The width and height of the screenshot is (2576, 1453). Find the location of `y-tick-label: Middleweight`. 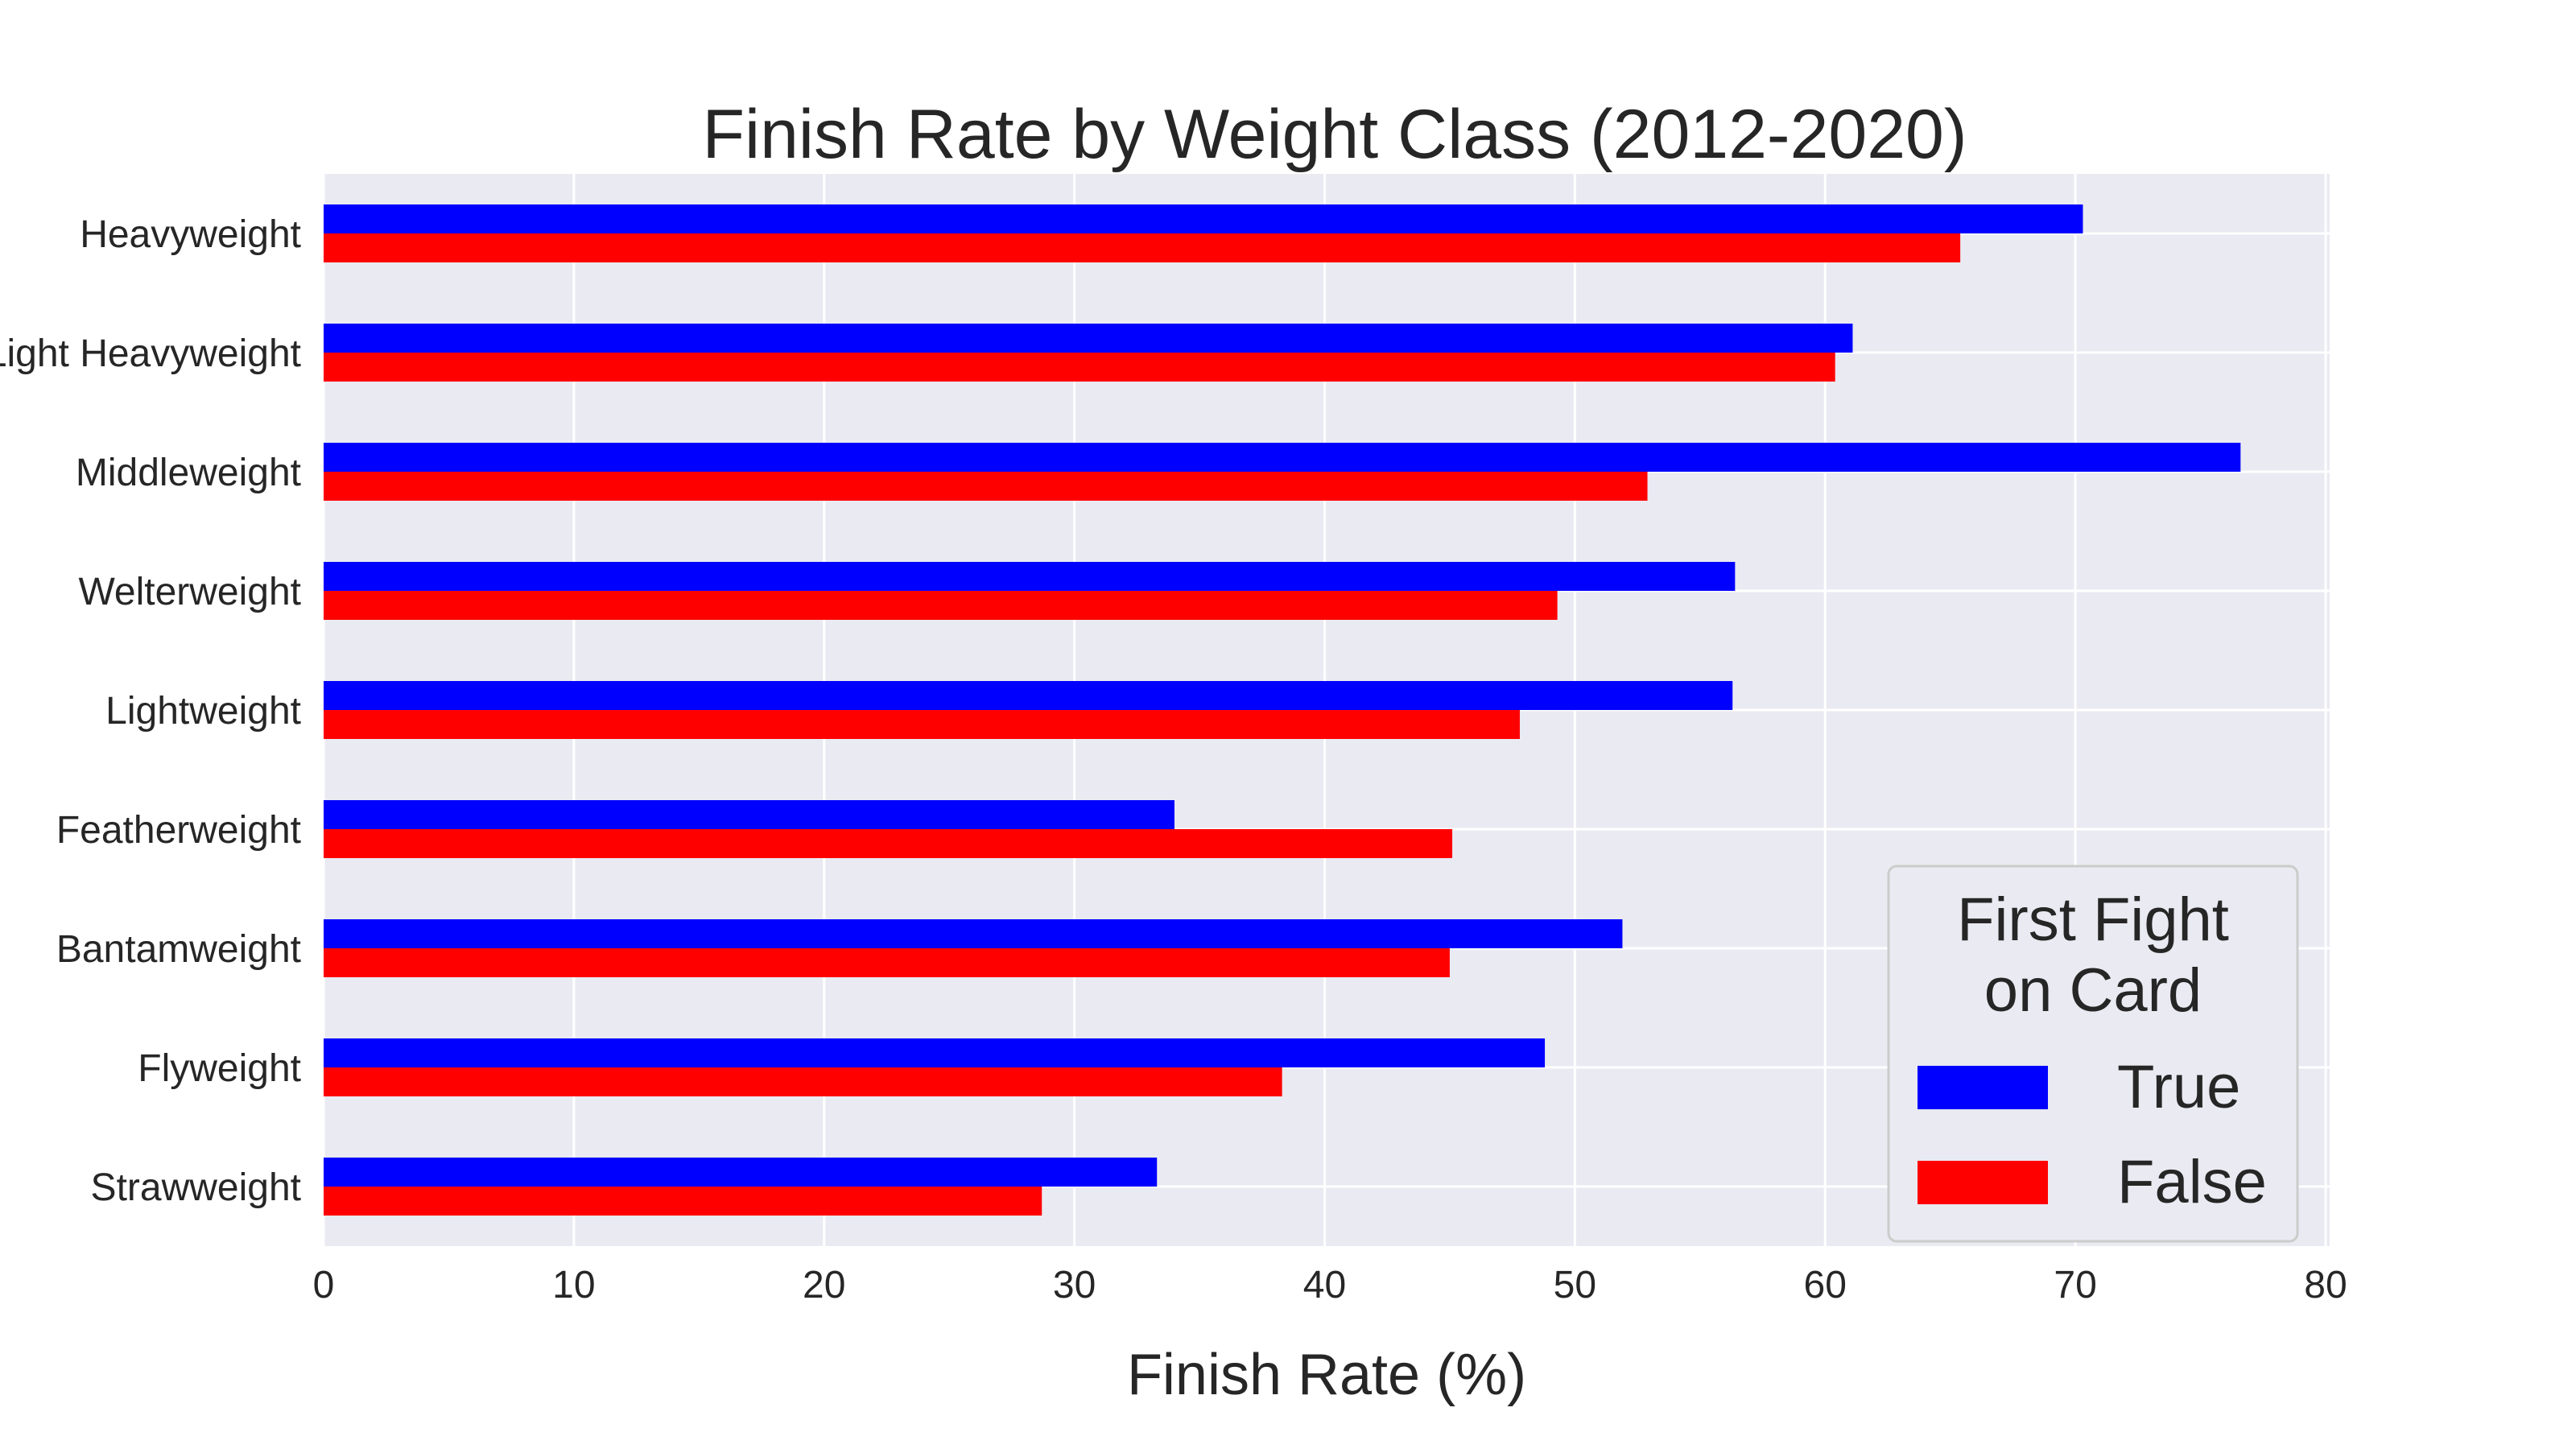

y-tick-label: Middleweight is located at coordinates (188, 473).